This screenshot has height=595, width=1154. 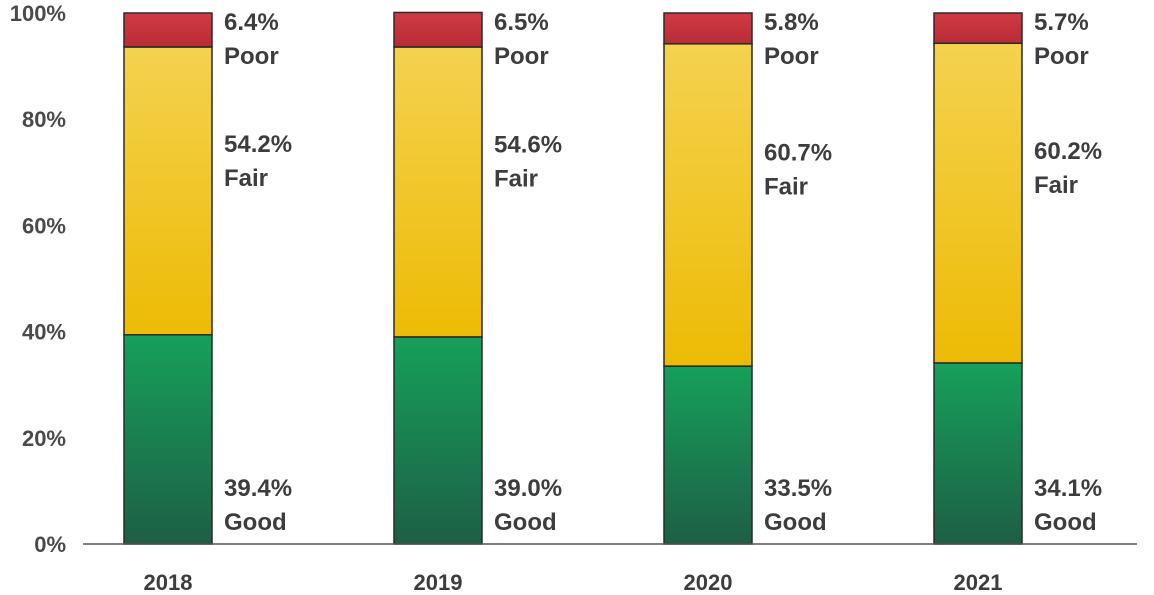 I want to click on y-tick-label: 100%, so click(x=38, y=13).